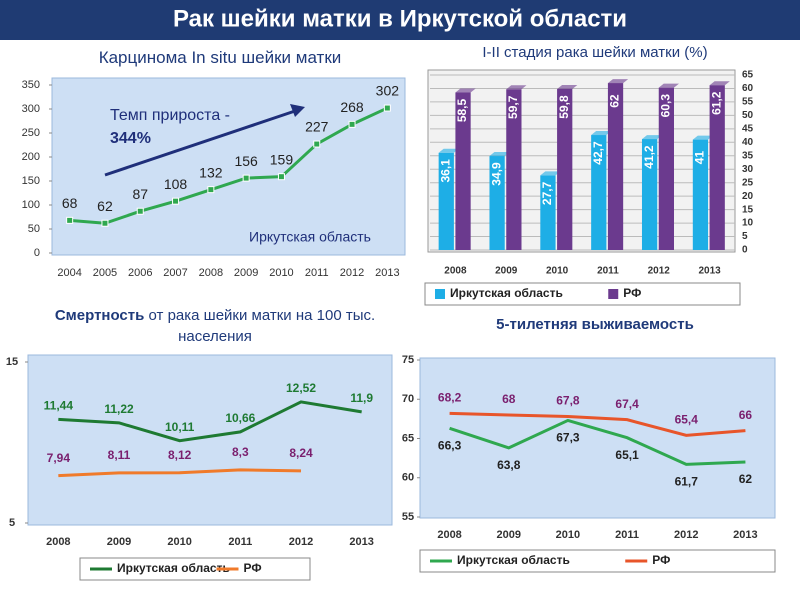 The image size is (800, 600). Describe the element at coordinates (119, 409) in the screenshot. I see `value-label: 11,22` at that location.